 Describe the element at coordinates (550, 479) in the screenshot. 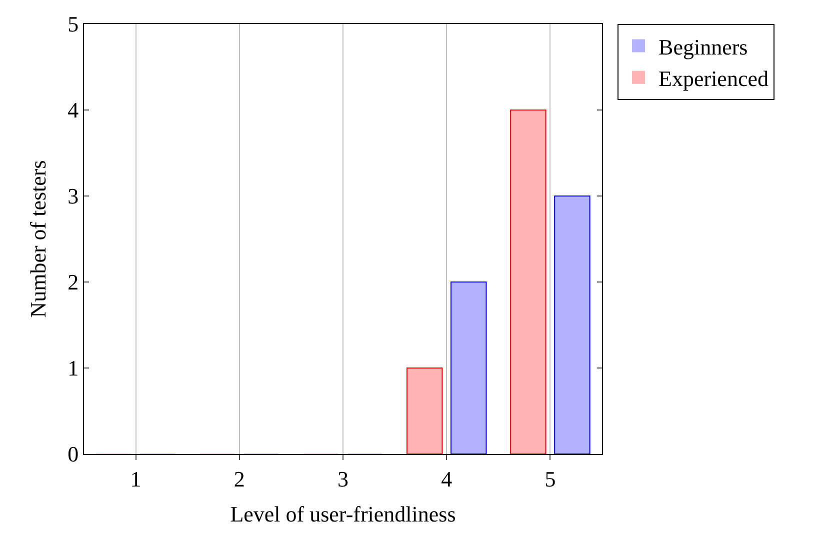

I see `x-tick-label: 5` at that location.